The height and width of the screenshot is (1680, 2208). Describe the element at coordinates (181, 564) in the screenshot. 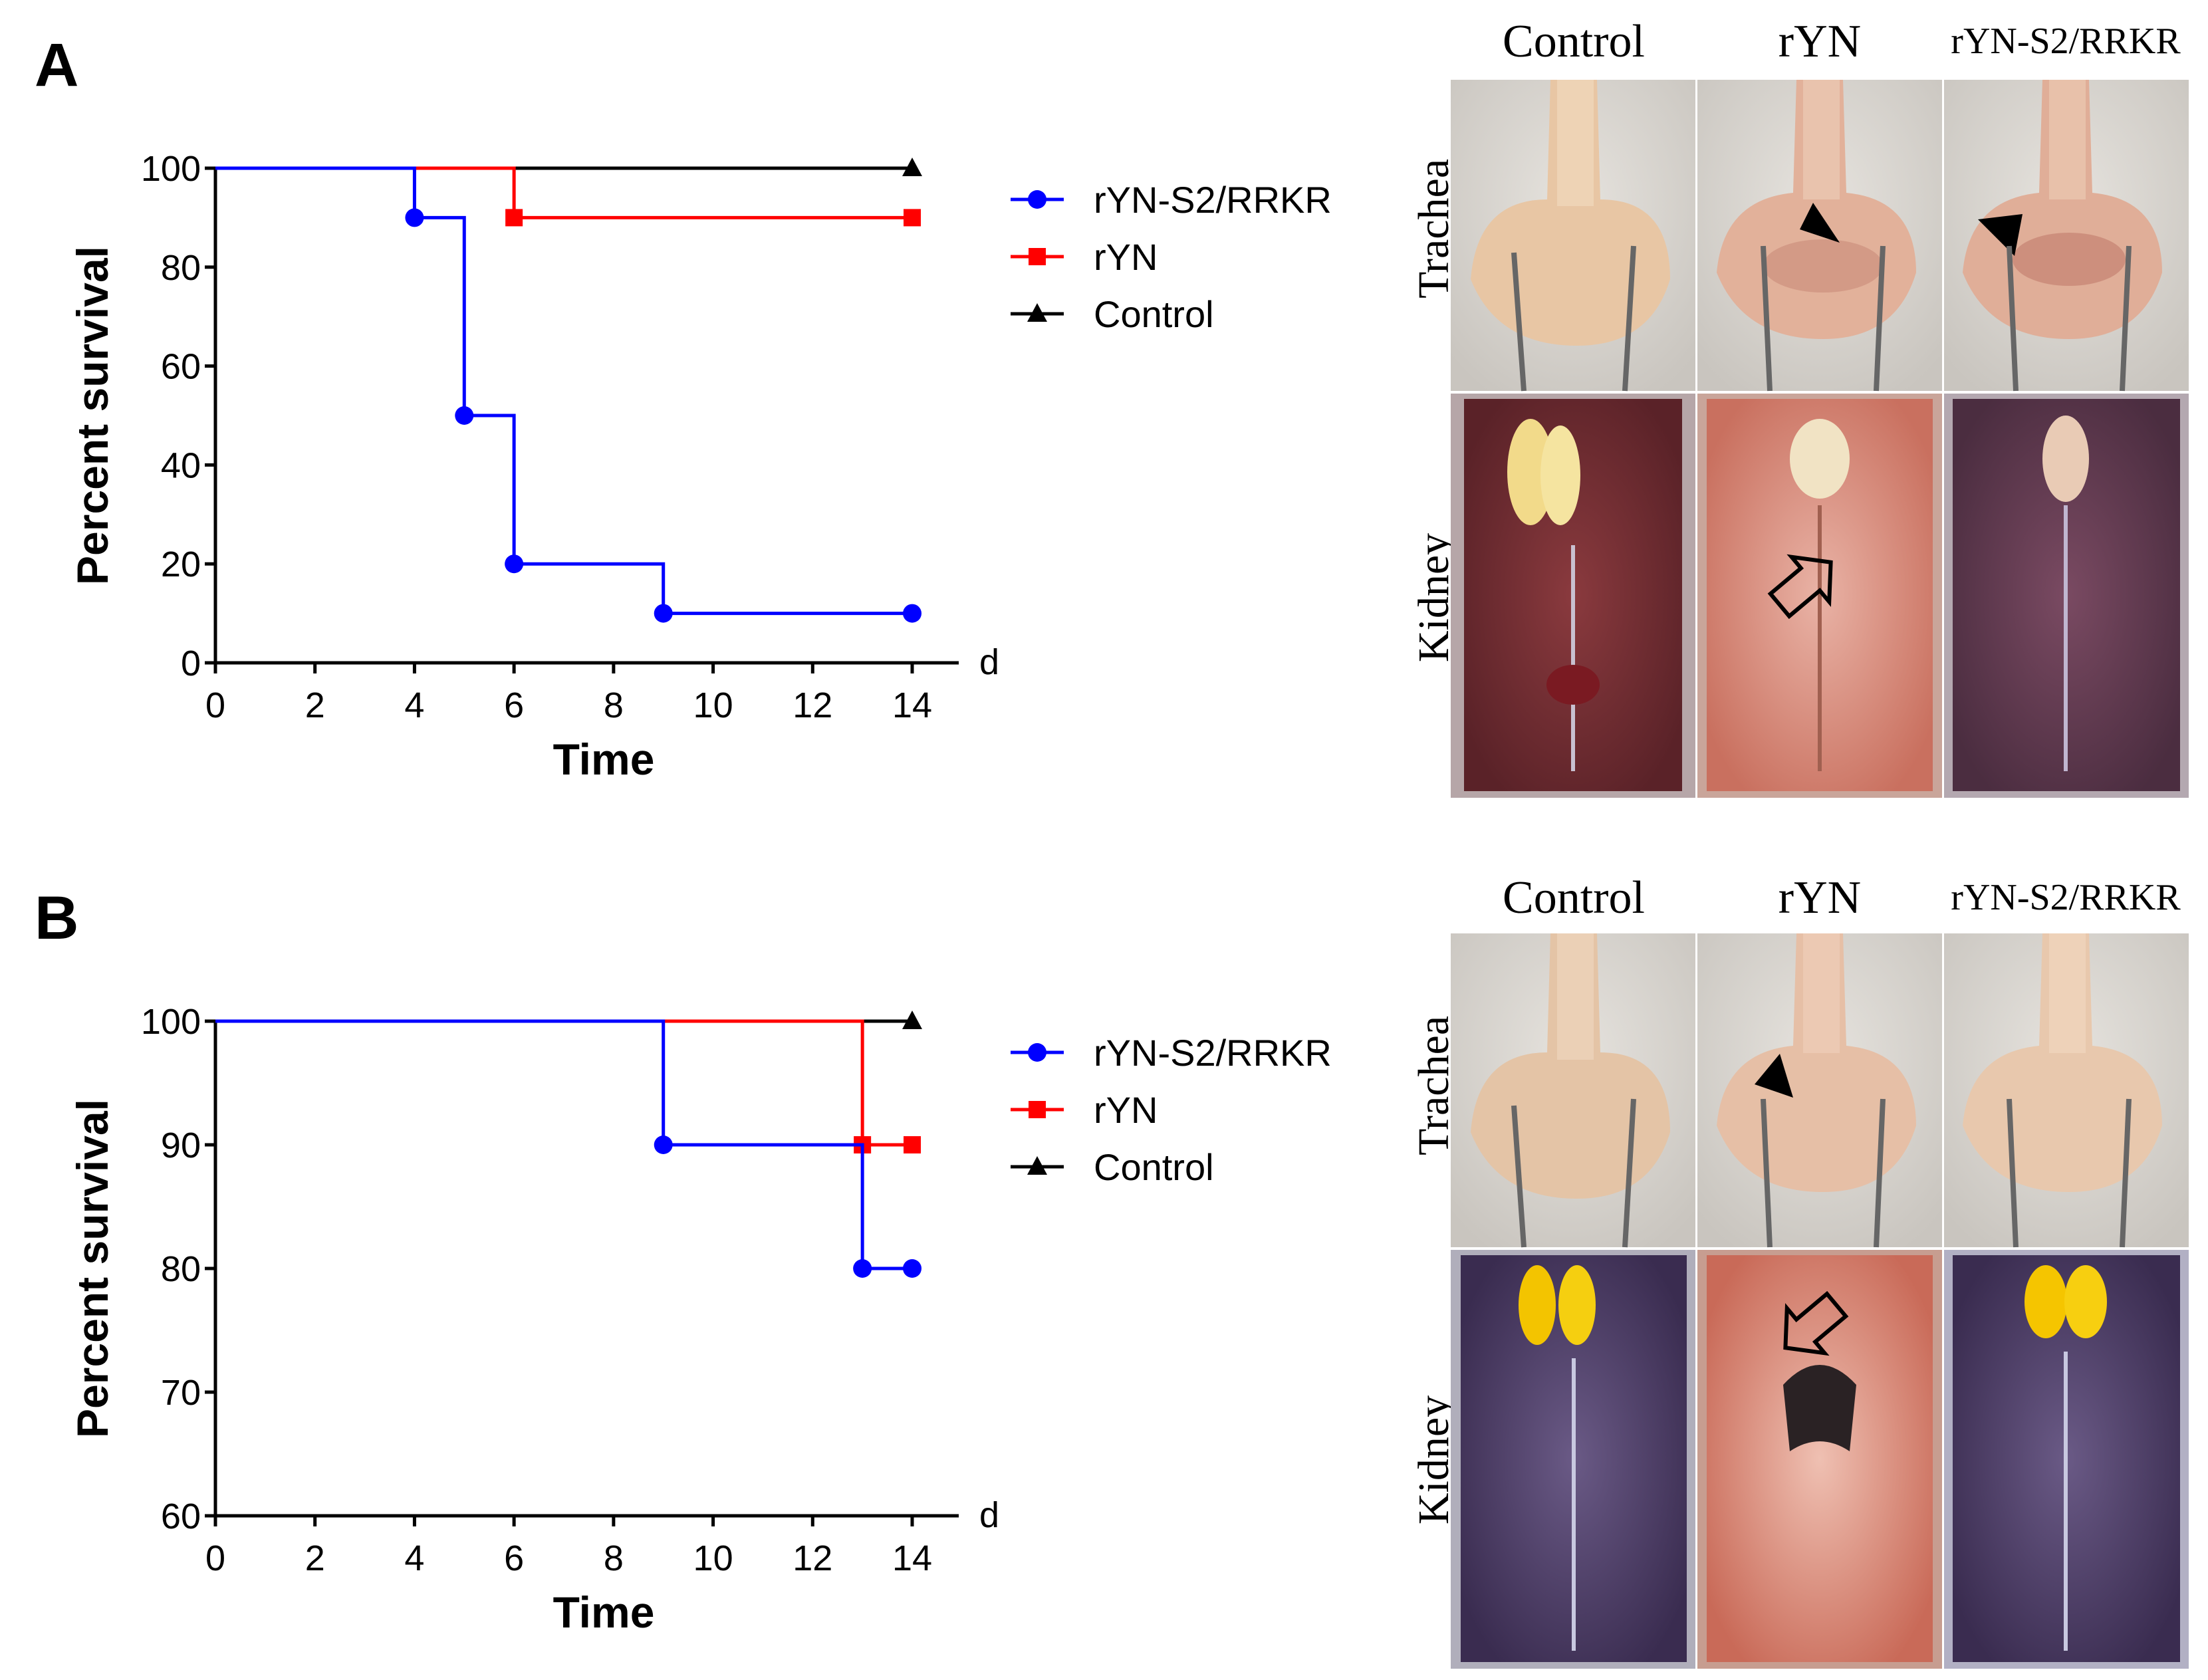

I see `y-tick-label: 20` at that location.